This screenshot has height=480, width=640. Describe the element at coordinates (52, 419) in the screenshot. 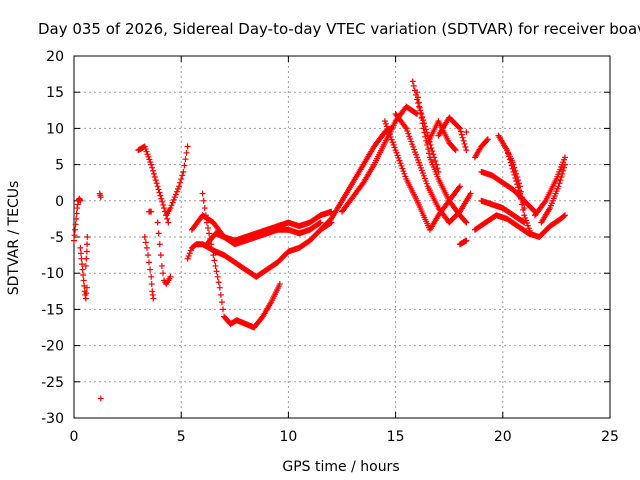

I see `y-tick-label: -30` at that location.